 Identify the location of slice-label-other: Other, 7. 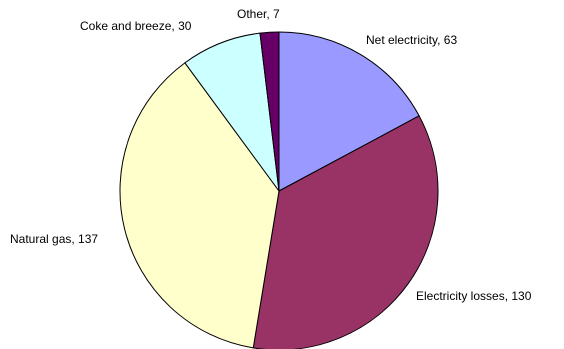
(258, 14).